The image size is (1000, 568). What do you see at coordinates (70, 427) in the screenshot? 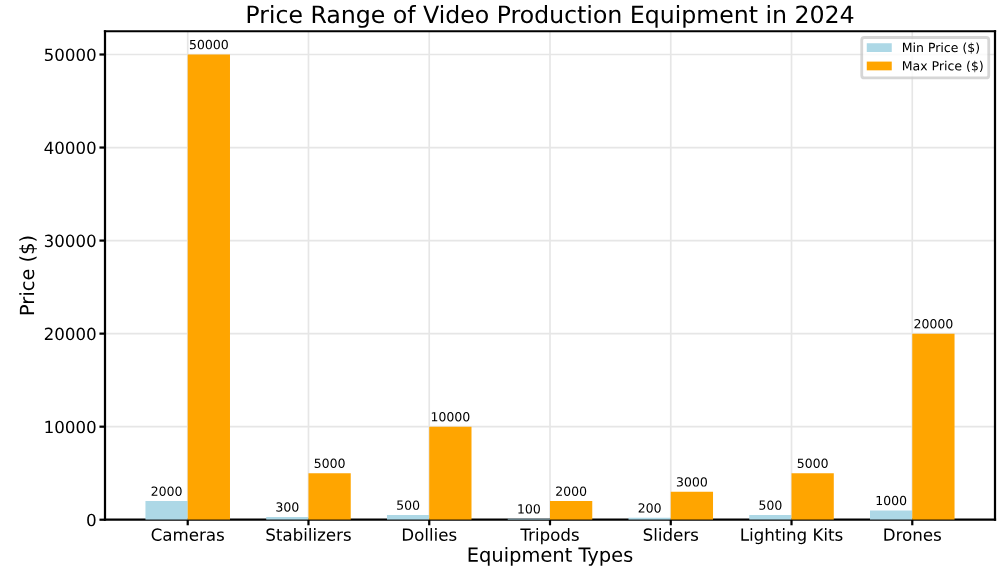
I see `y-tick-label: 10000` at bounding box center [70, 427].